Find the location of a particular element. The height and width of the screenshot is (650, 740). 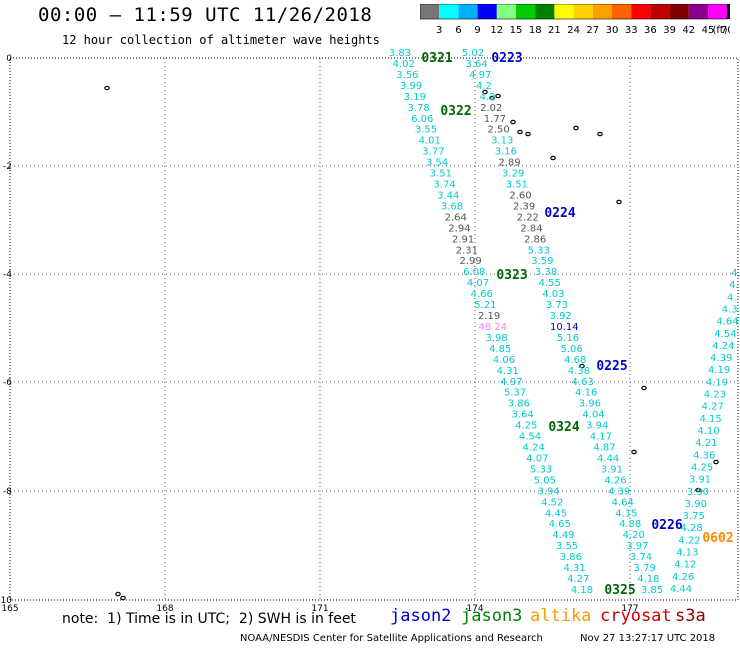

wave-height-value: 4.97 is located at coordinates (480, 75).